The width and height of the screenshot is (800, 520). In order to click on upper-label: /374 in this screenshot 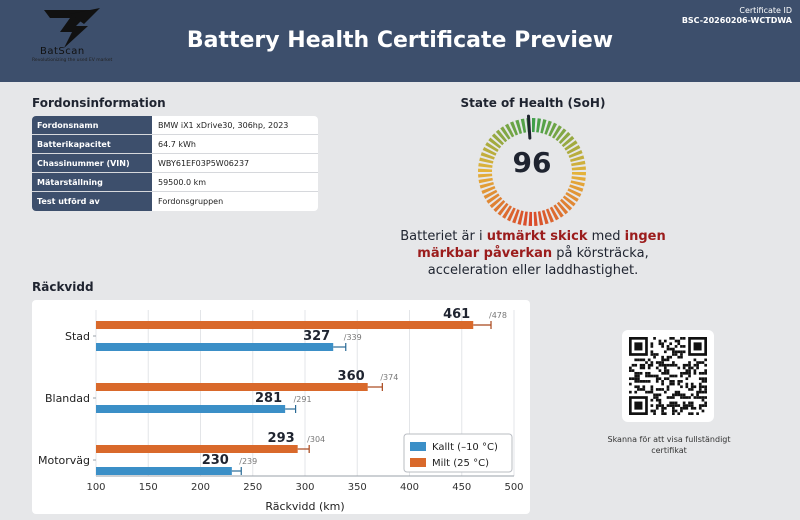, I will do `click(389, 377)`.